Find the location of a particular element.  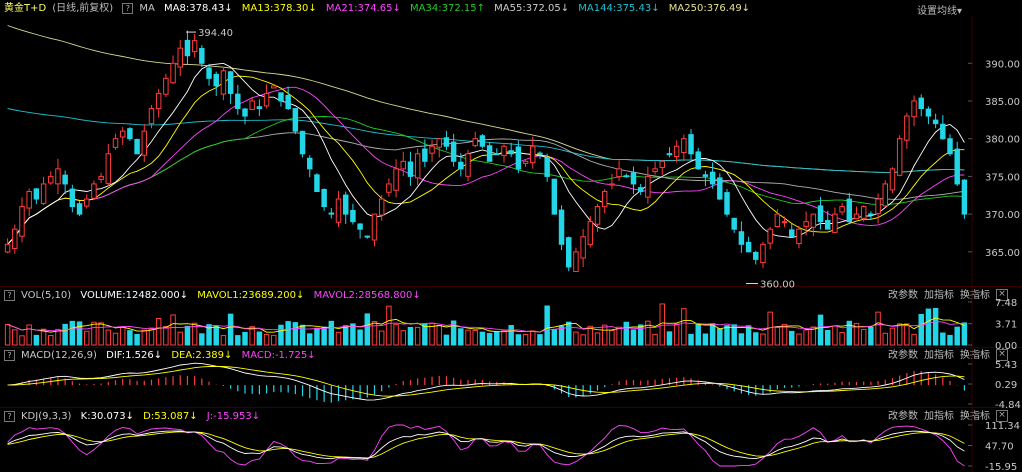

ma34-value: MA34:372.15↑ is located at coordinates (447, 8).